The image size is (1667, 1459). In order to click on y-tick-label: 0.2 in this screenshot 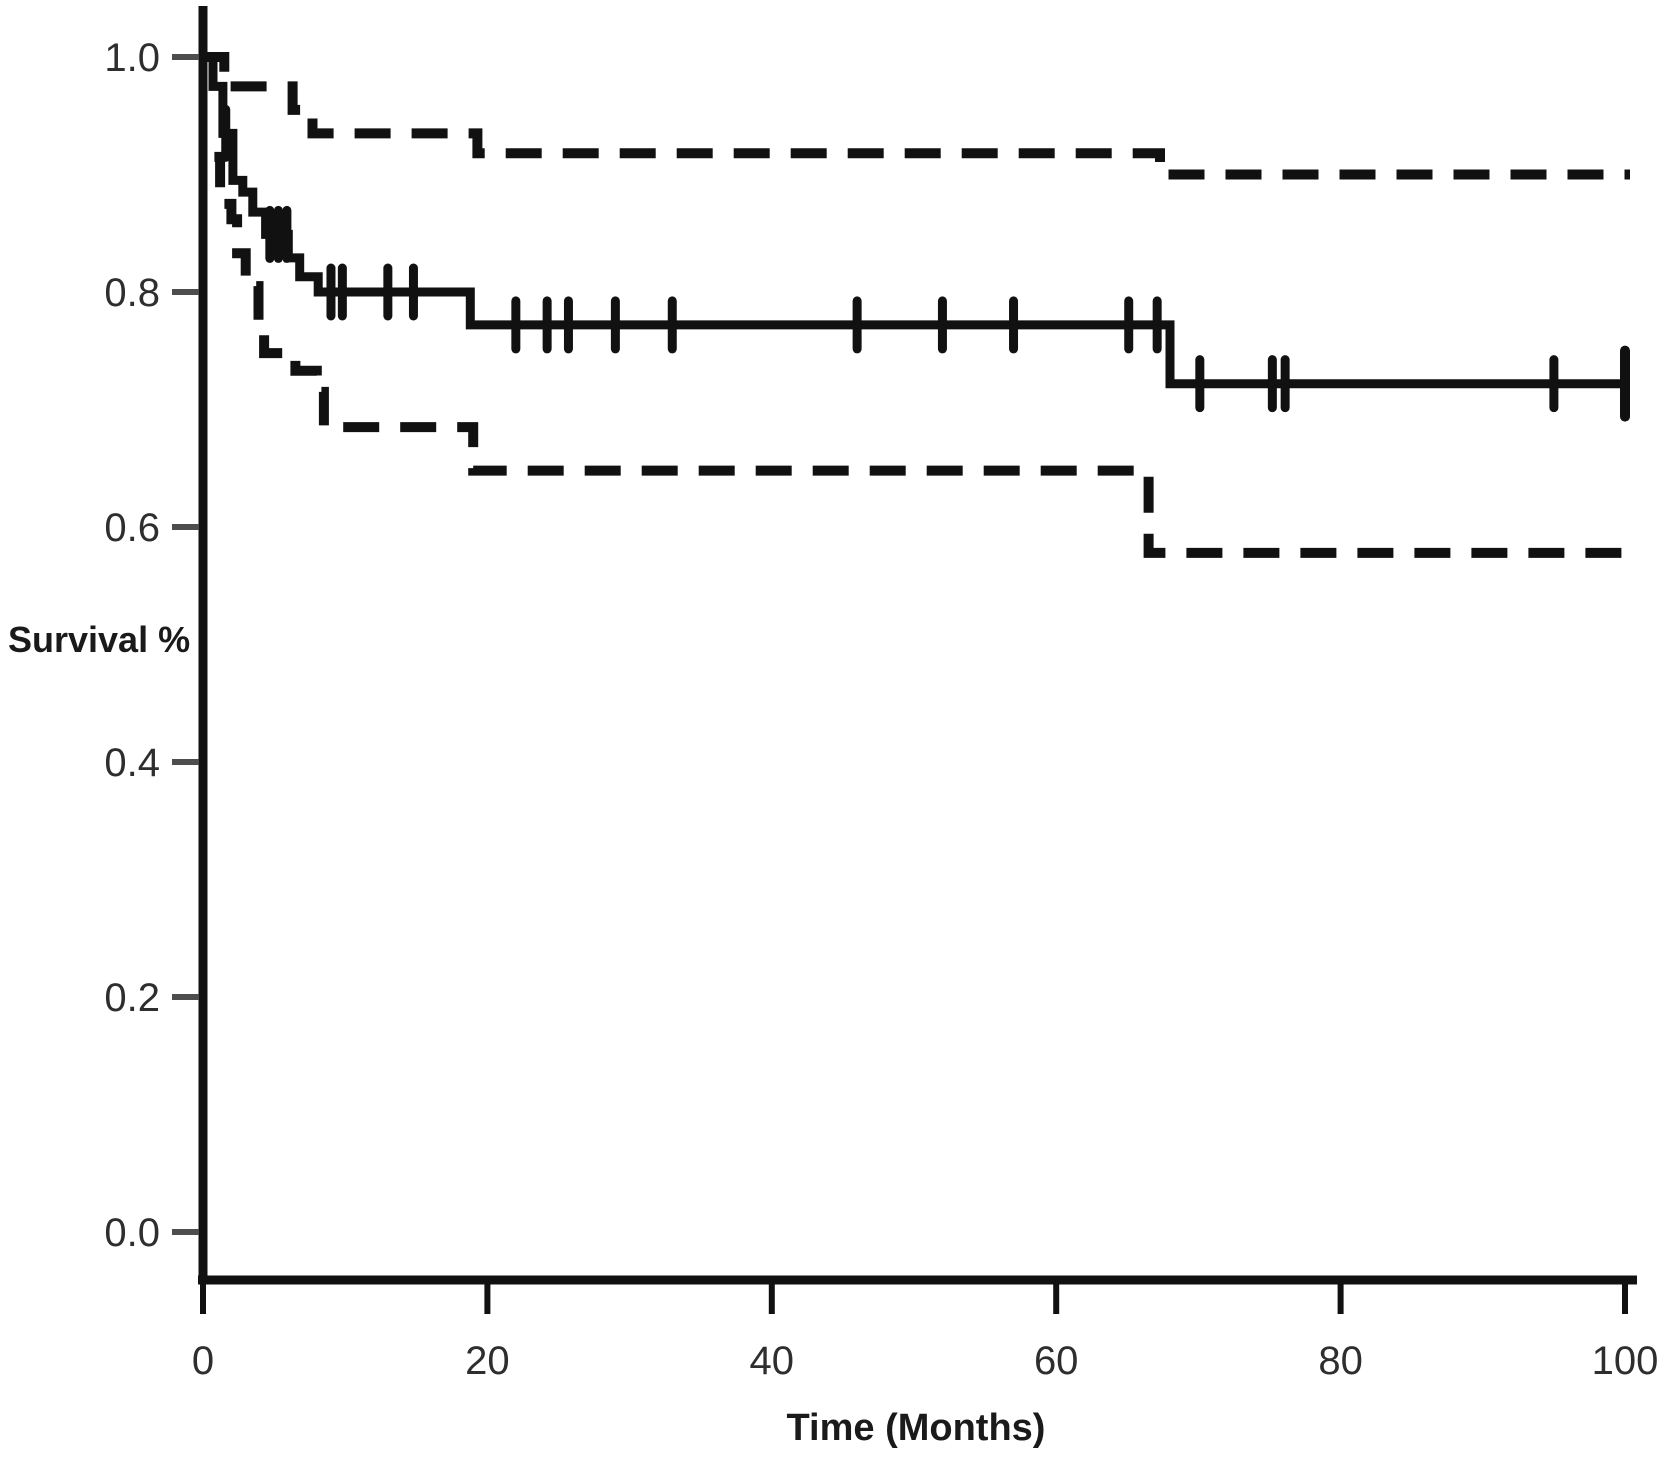, I will do `click(132, 998)`.